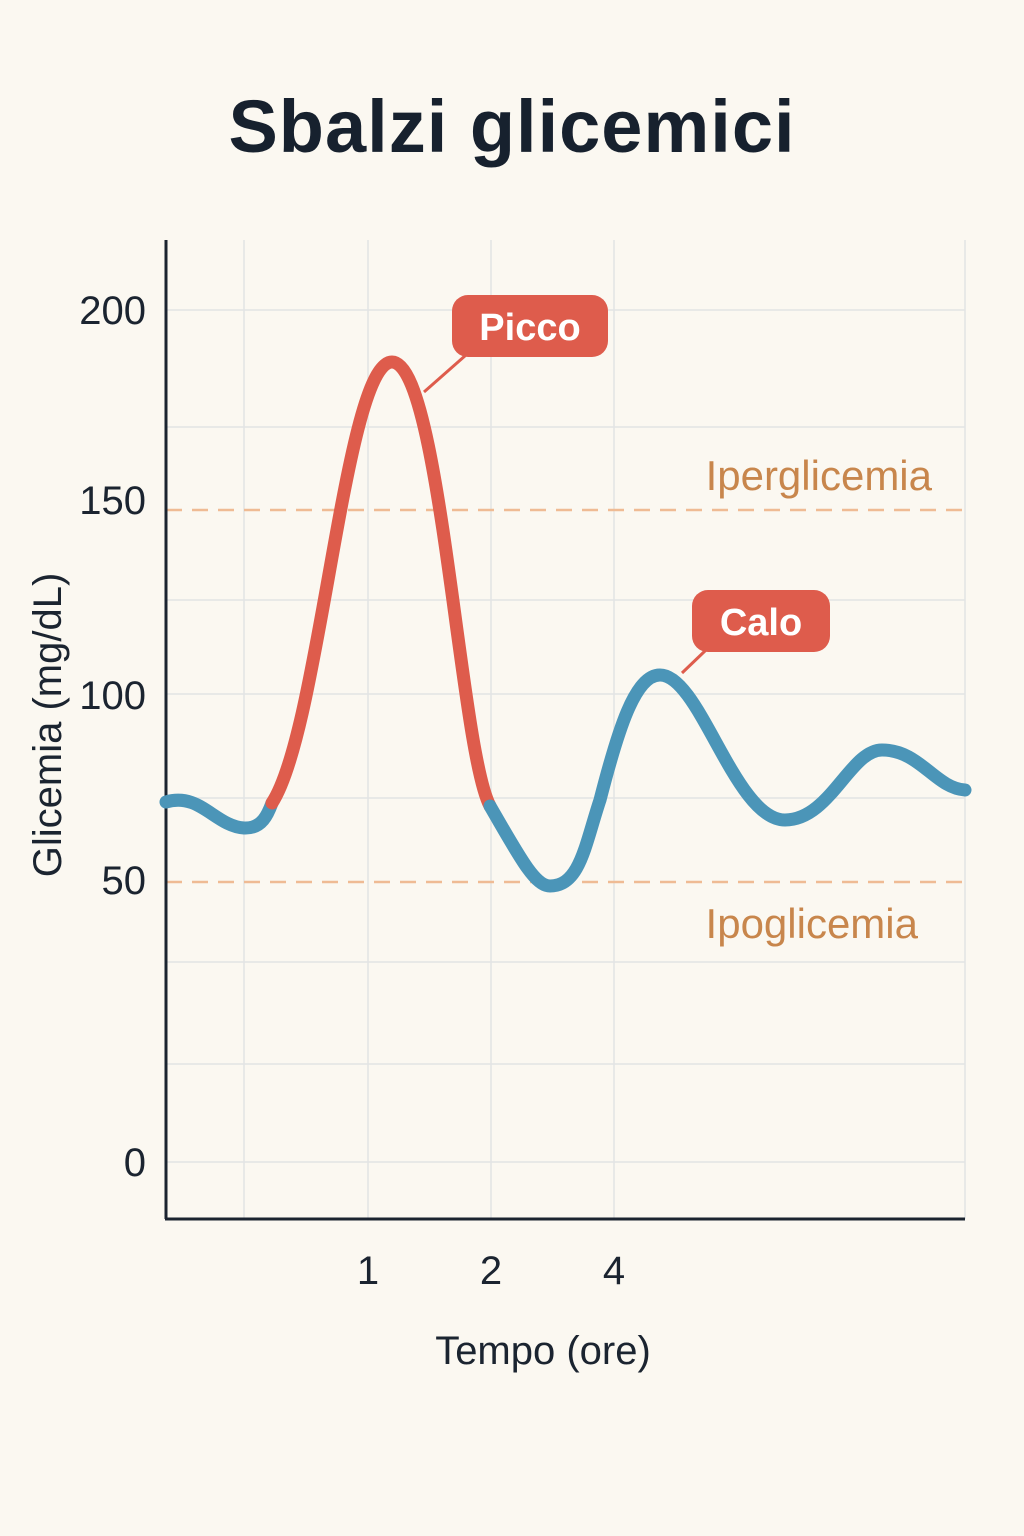 Image resolution: width=1024 pixels, height=1536 pixels. What do you see at coordinates (812, 923) in the screenshot?
I see `reference-label-ipoglicemia: Ipoglicemia` at bounding box center [812, 923].